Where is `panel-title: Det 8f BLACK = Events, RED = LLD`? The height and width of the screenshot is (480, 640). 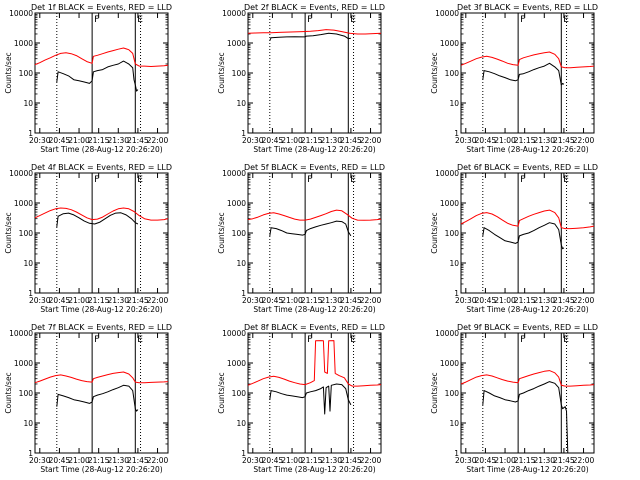 panel-title: Det 8f BLACK = Events, RED = LLD is located at coordinates (314, 327).